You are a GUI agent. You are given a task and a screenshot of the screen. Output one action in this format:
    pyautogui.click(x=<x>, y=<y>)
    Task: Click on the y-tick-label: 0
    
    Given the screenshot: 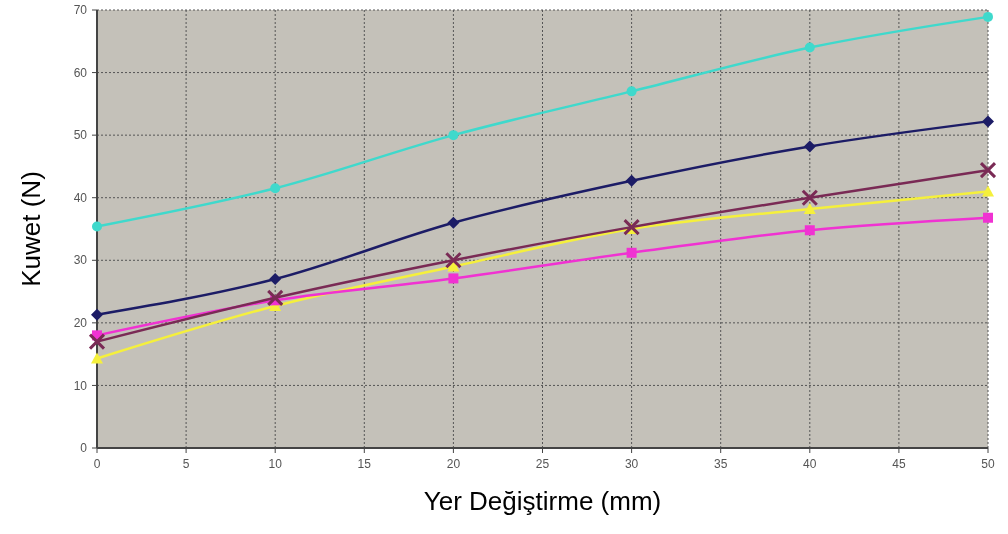 What is the action you would take?
    pyautogui.click(x=84, y=448)
    